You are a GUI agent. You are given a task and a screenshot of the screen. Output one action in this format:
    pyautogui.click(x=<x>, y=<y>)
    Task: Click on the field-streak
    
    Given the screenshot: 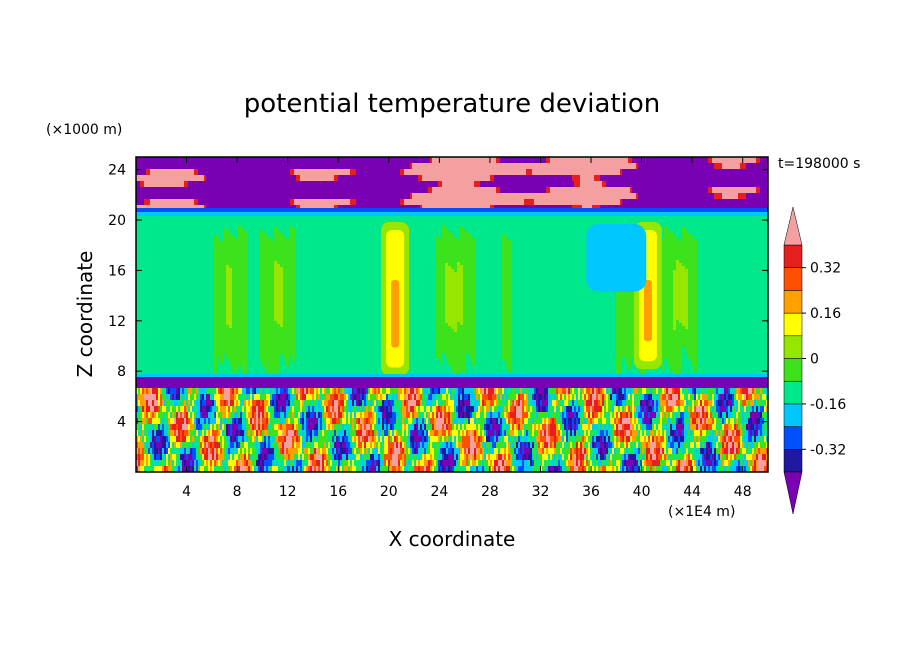 What is the action you would take?
    pyautogui.click(x=272, y=312)
    